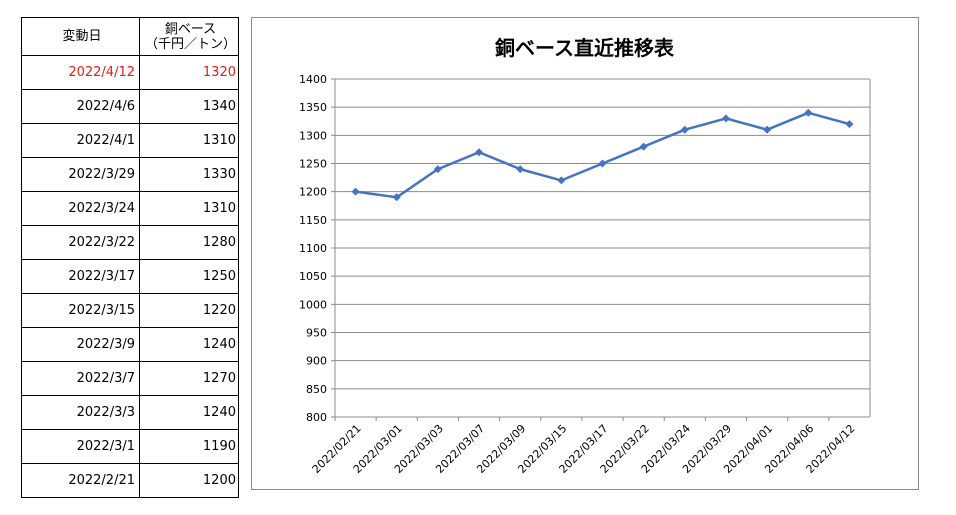 This screenshot has height=515, width=956. What do you see at coordinates (80, 344) in the screenshot?
I see `date-cell: 2022/3/9` at bounding box center [80, 344].